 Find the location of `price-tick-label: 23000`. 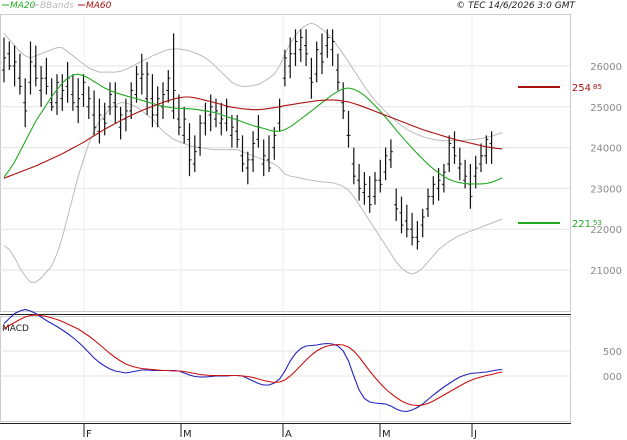

price-tick-label: 23000 is located at coordinates (606, 189).